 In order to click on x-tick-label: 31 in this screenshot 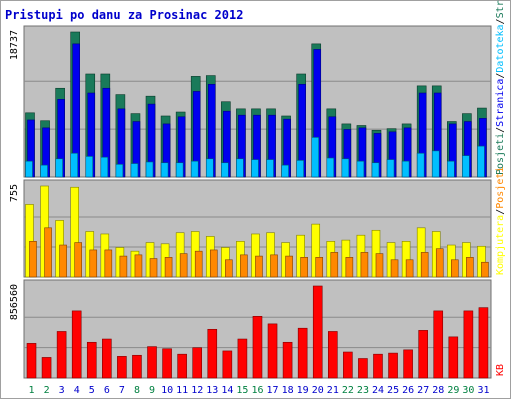, I will do `click(483, 390)`.